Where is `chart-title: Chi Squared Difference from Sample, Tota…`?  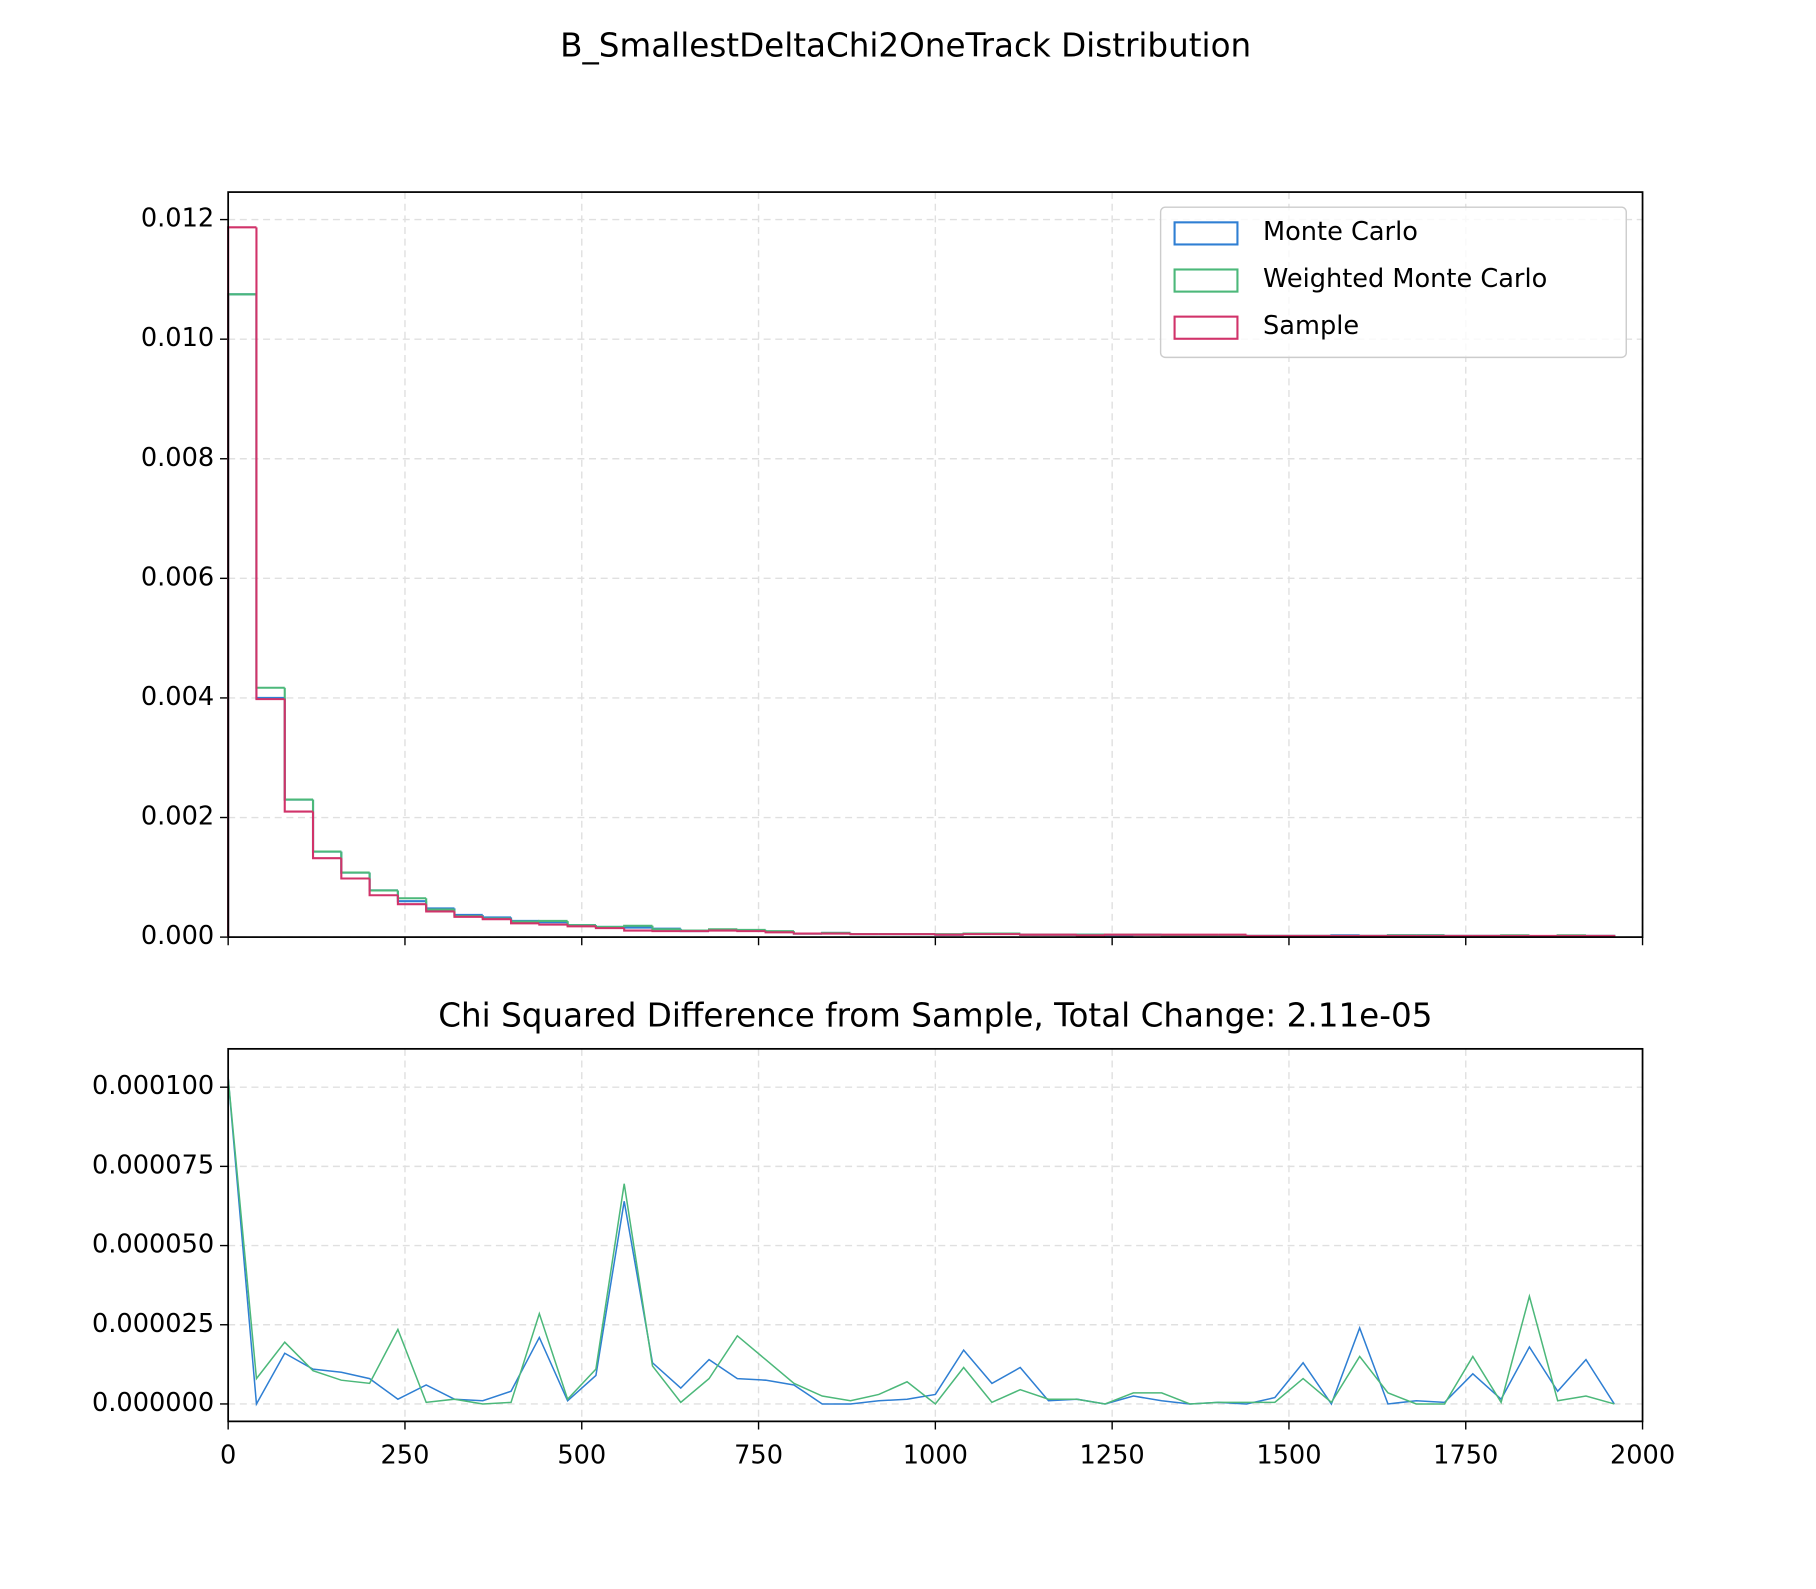
chart-title: Chi Squared Difference from Sample, Tota… is located at coordinates (935, 1015).